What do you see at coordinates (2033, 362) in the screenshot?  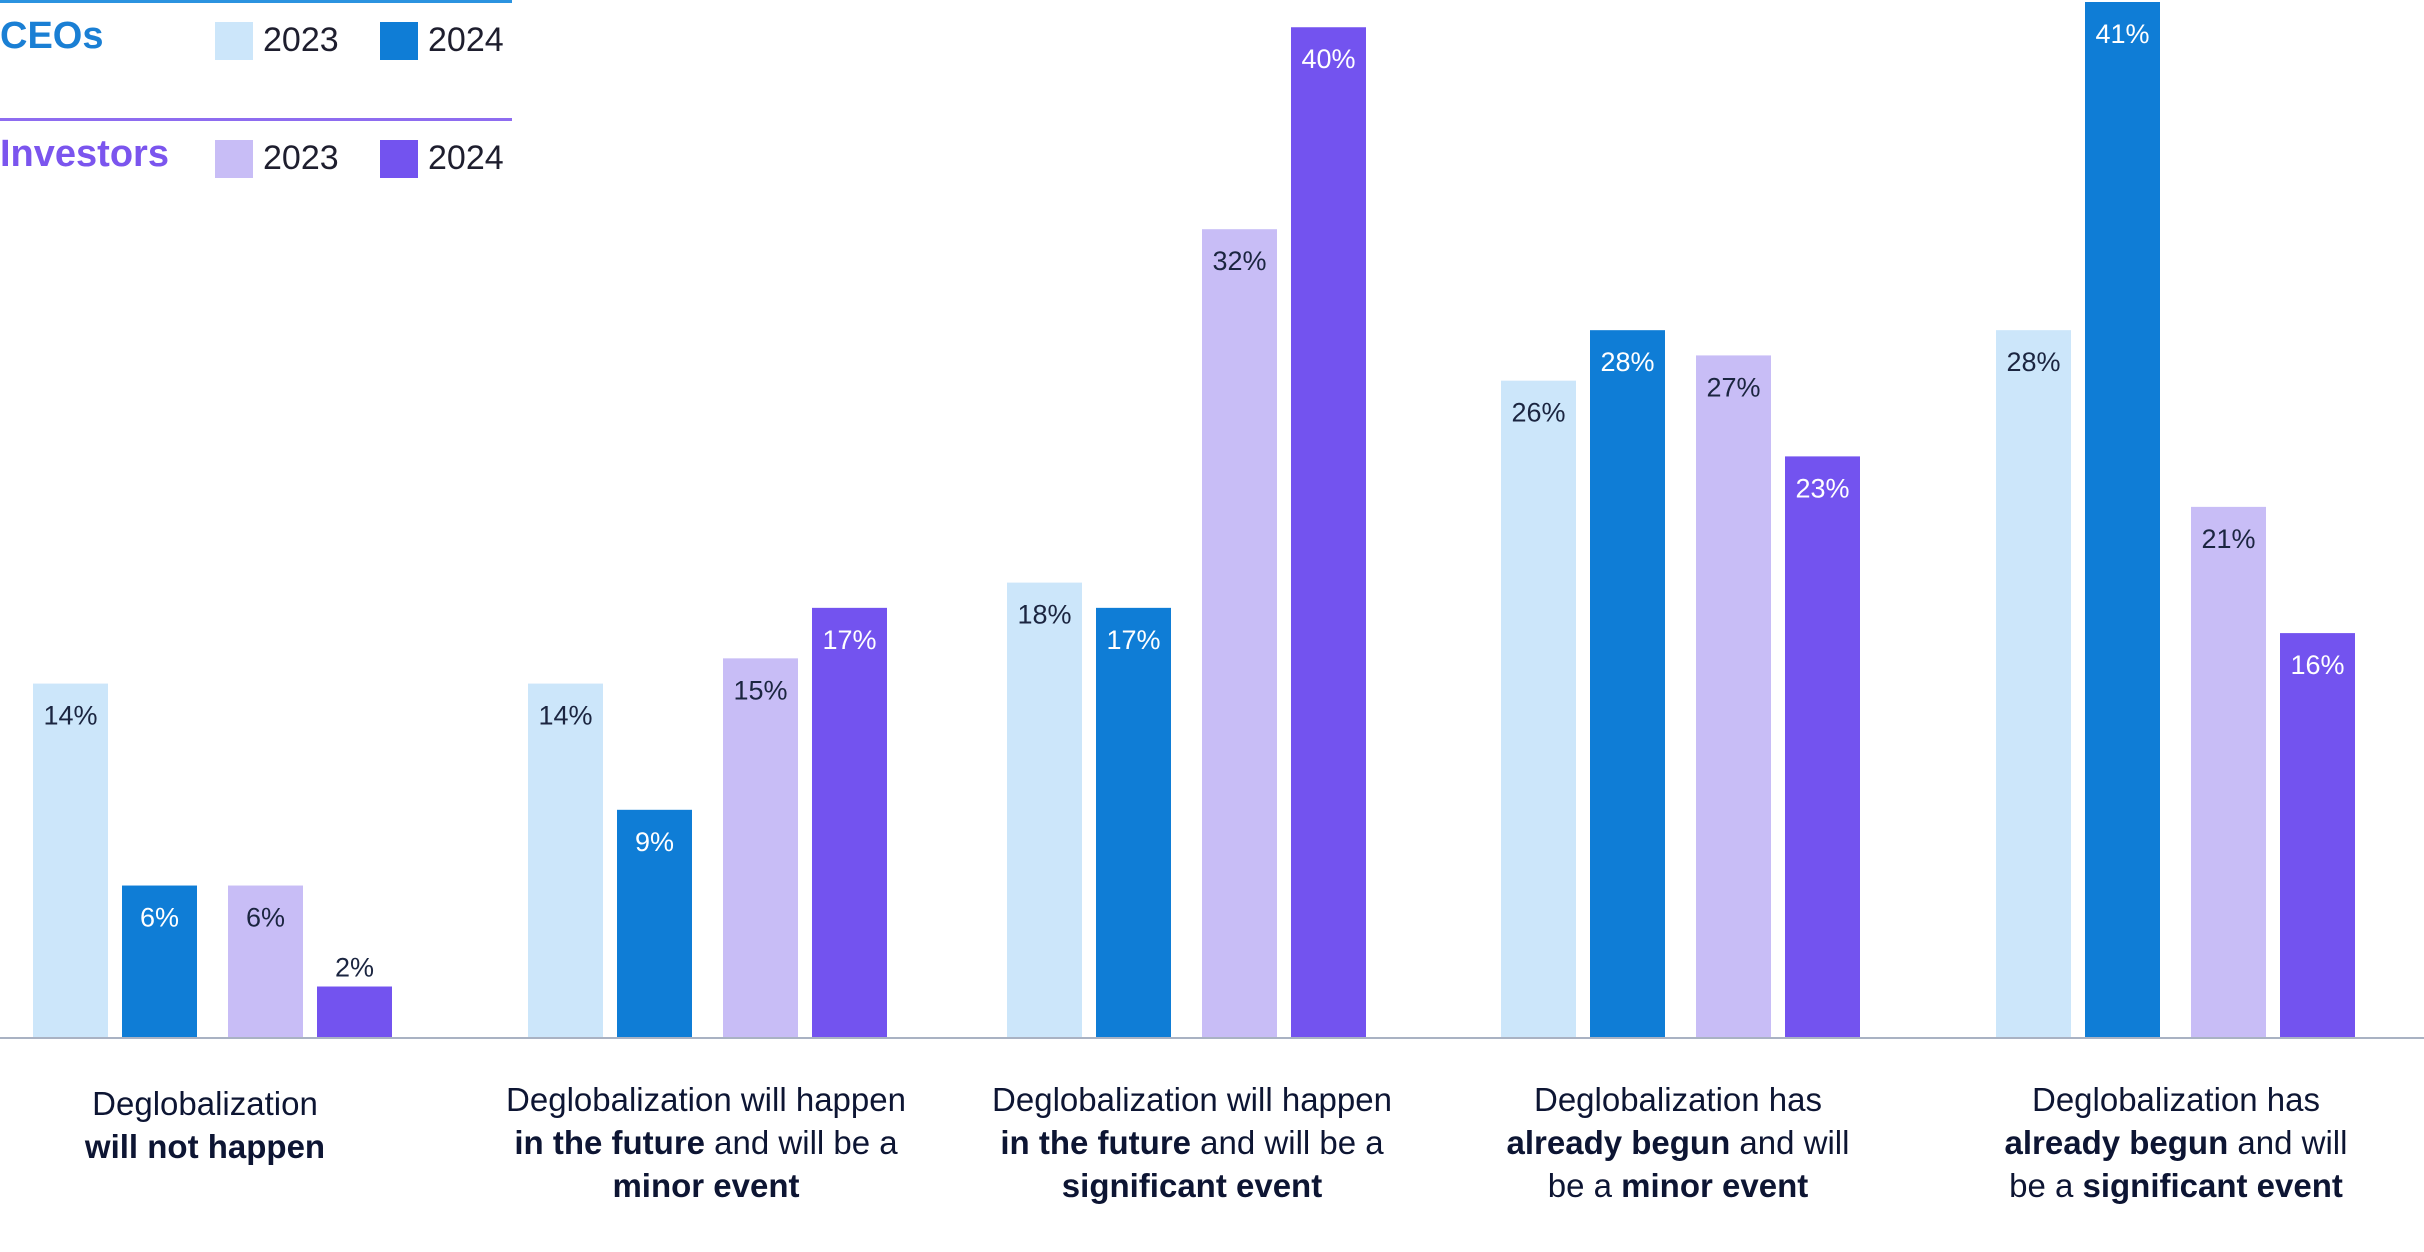 I see `data-label-ceos-2023-cat5: 28%` at bounding box center [2033, 362].